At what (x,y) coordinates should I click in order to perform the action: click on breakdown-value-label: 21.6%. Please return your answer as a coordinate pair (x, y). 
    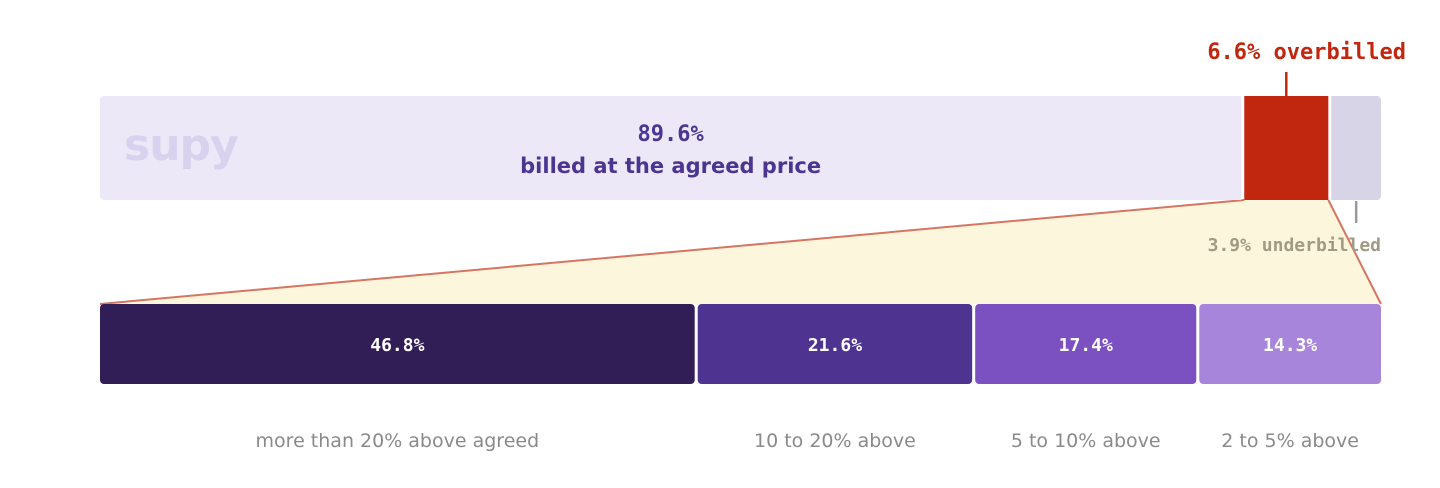
    Looking at the image, I should click on (835, 345).